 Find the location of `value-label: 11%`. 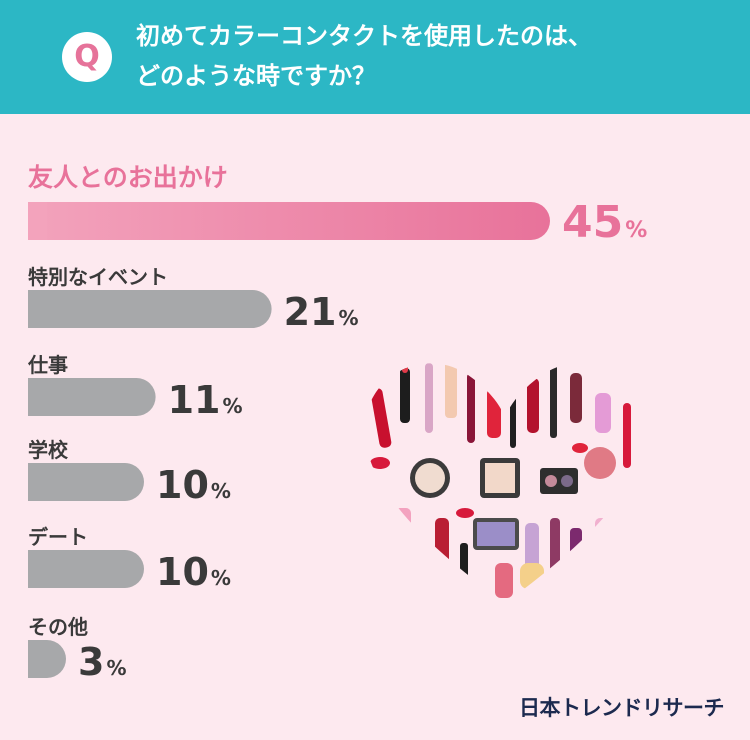

value-label: 11% is located at coordinates (205, 400).